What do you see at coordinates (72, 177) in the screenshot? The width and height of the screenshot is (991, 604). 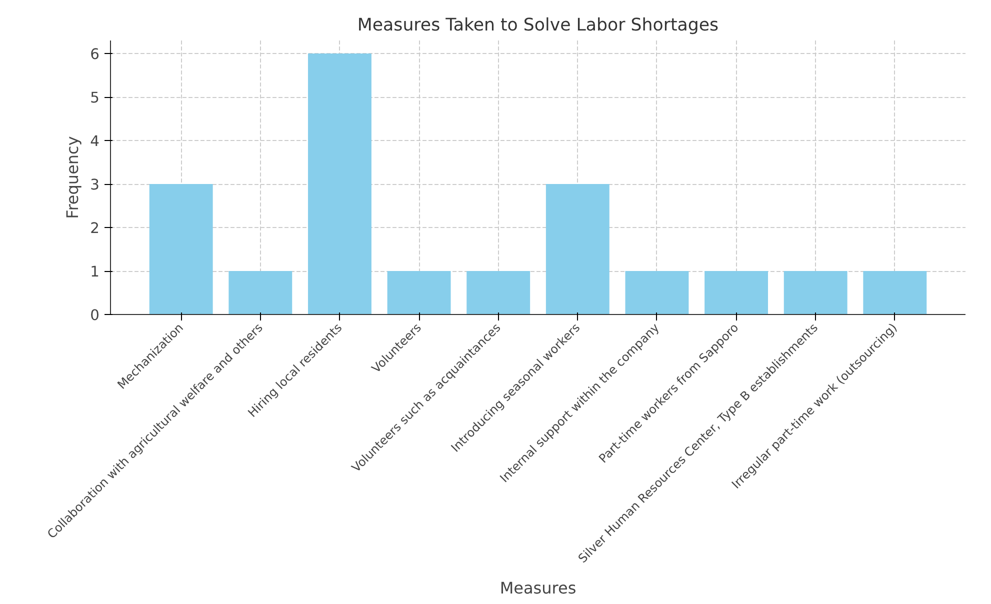 I see `y-axis-title: Frequency` at bounding box center [72, 177].